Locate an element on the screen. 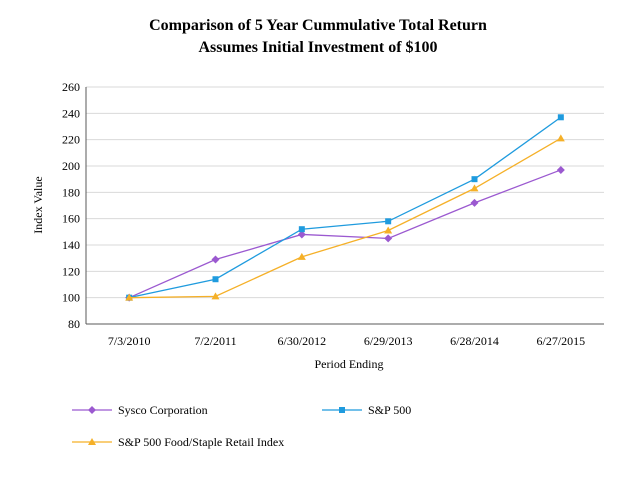 The width and height of the screenshot is (636, 480). x-tick-label: 6/28/2014 is located at coordinates (474, 341).